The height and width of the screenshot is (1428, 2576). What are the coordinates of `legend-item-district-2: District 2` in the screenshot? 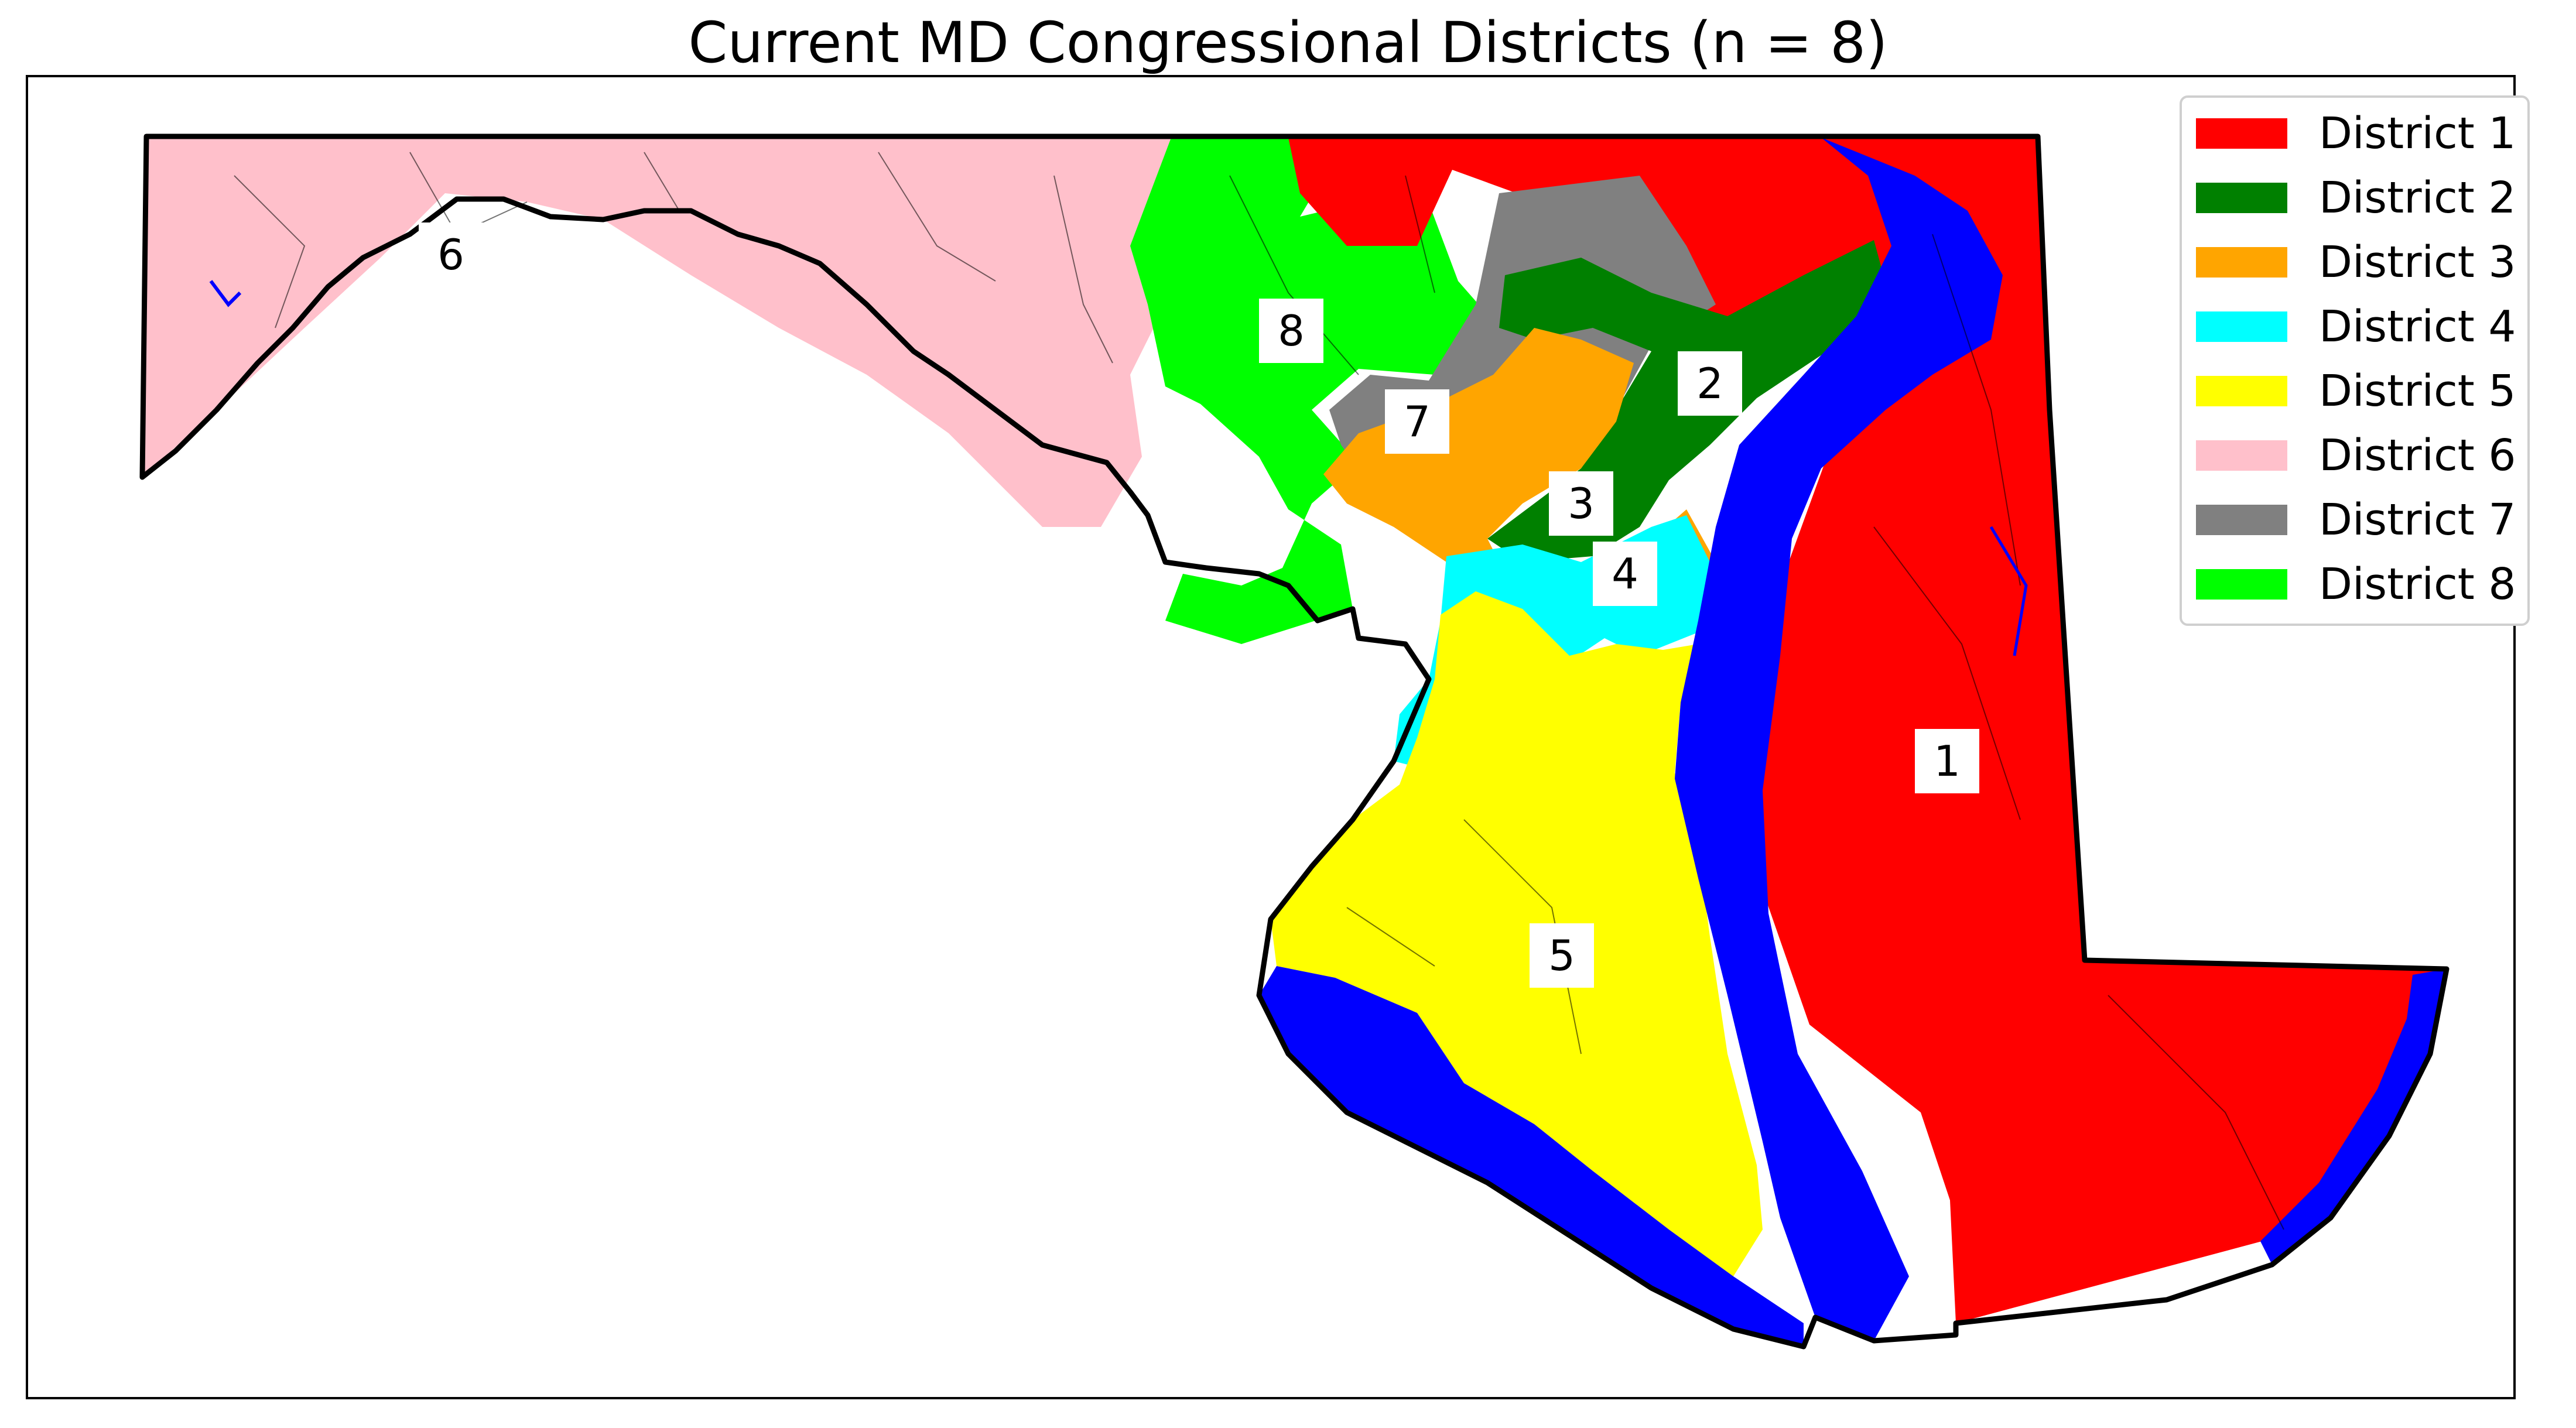 It's located at (2360, 198).